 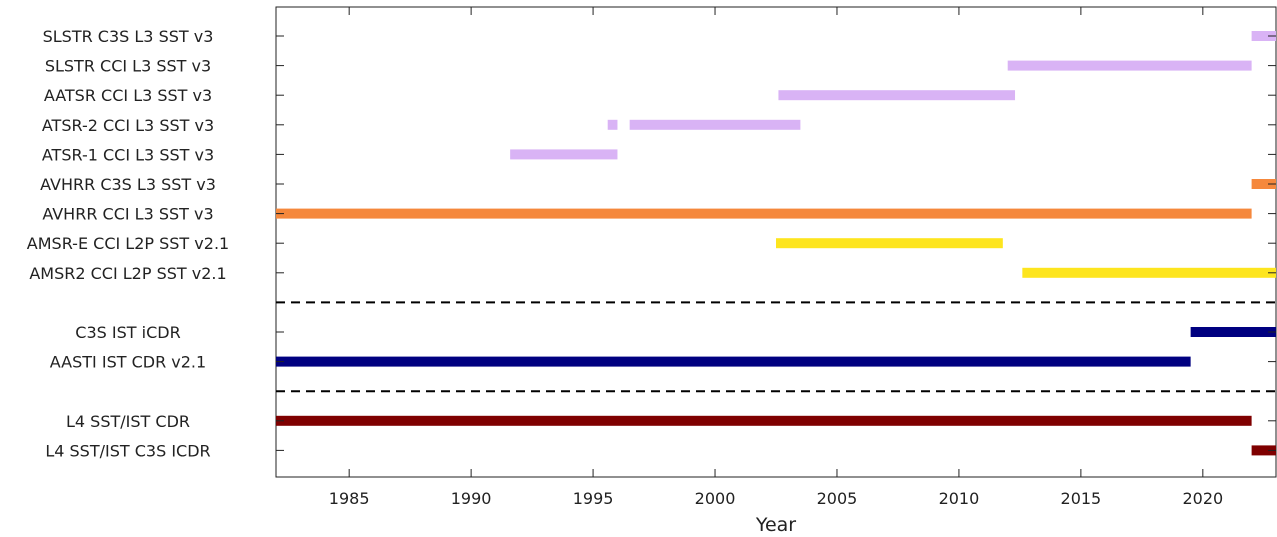 I want to click on x-tick-label: 2000, so click(x=715, y=498).